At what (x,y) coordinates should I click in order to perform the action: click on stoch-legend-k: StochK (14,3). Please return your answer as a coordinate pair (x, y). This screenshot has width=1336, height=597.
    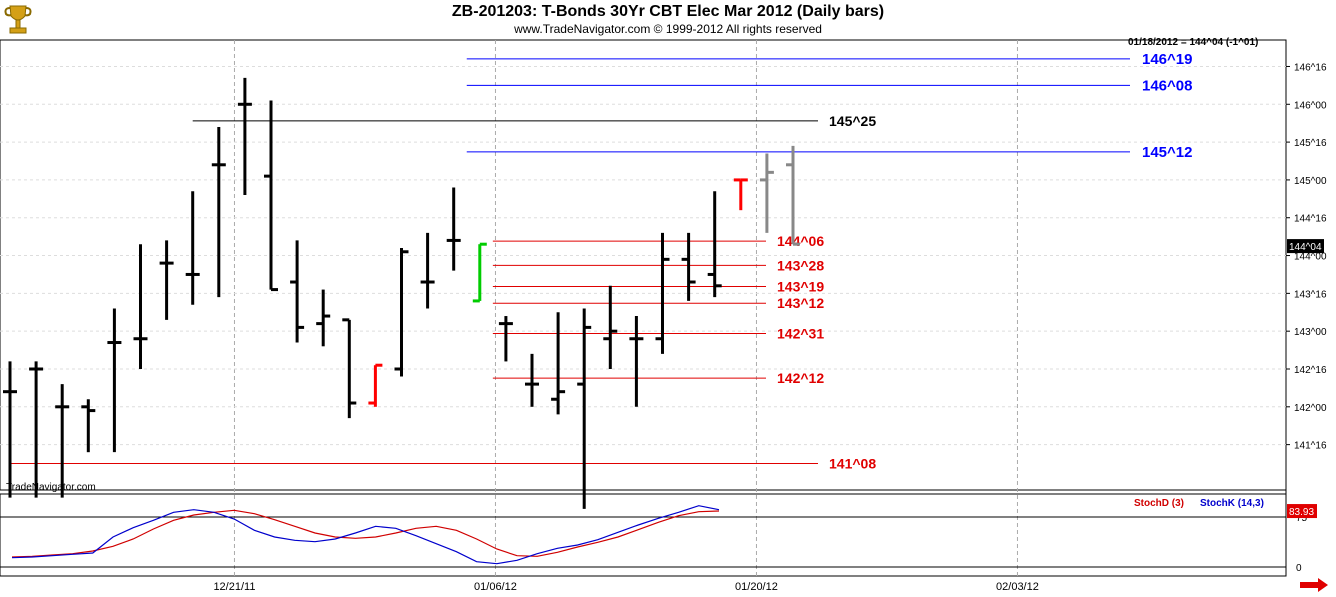
    Looking at the image, I should click on (1232, 503).